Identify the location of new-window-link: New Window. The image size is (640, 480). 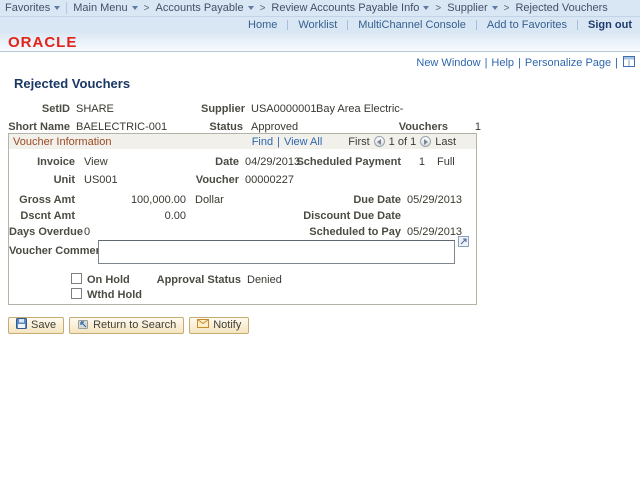
(448, 63).